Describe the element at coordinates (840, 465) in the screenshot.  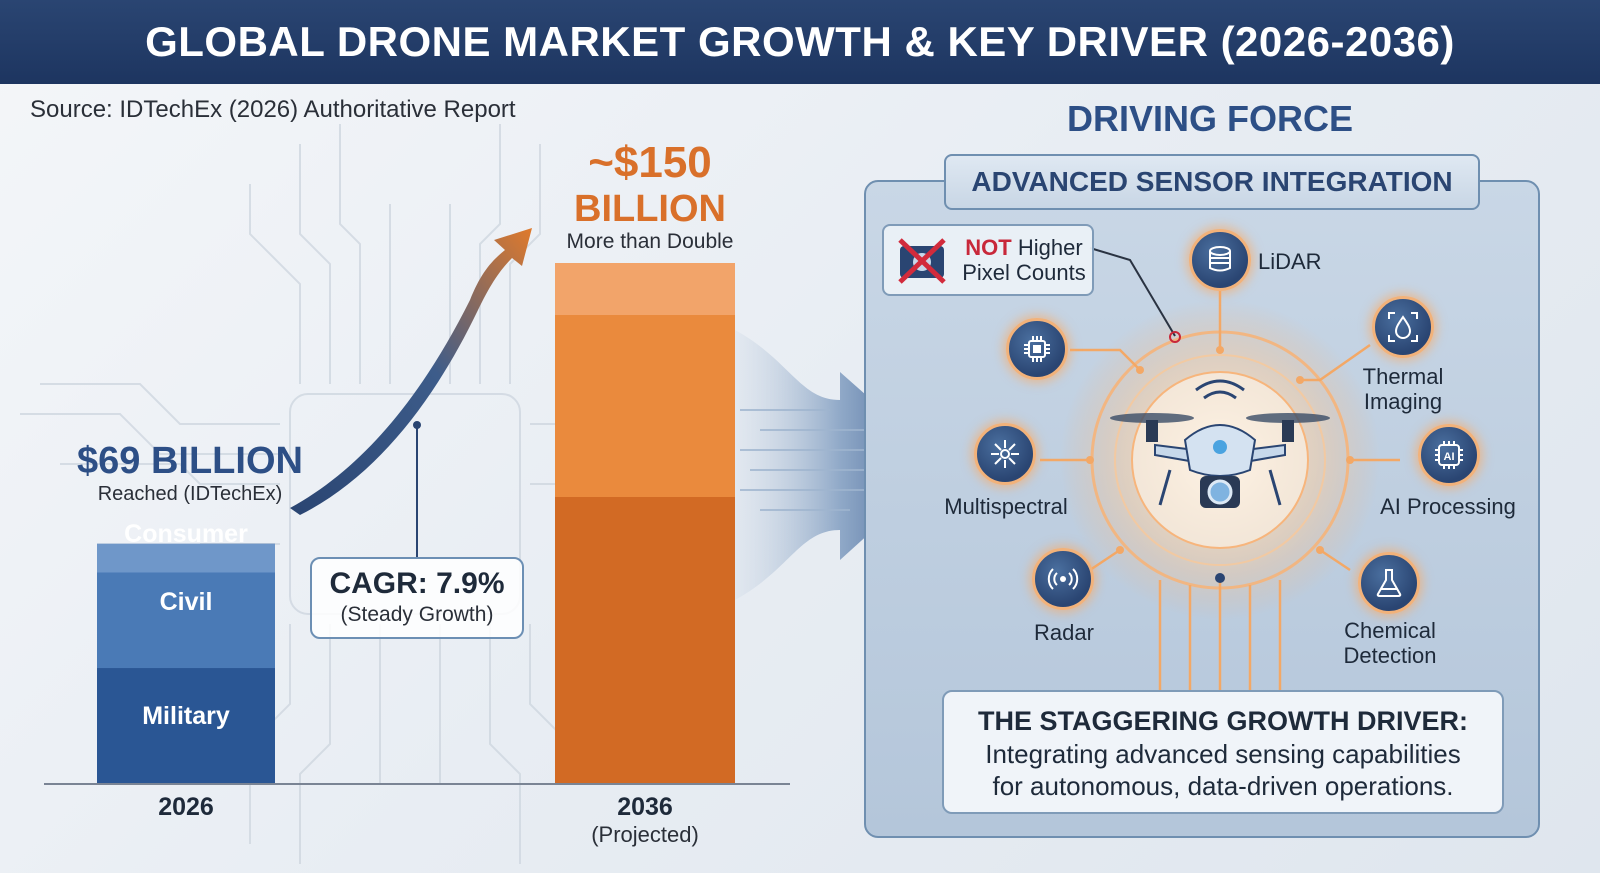
I see `flow-arrow` at that location.